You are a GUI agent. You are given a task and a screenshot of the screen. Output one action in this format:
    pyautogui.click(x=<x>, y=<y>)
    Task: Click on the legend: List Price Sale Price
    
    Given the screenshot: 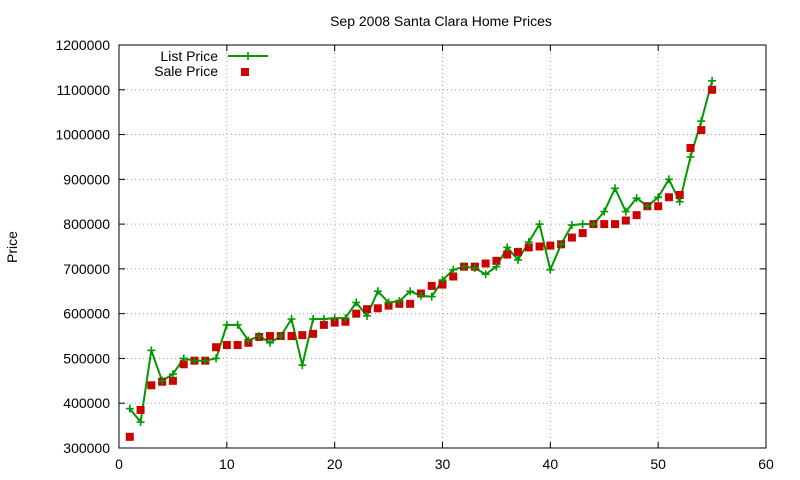 What is the action you would take?
    pyautogui.click(x=211, y=63)
    